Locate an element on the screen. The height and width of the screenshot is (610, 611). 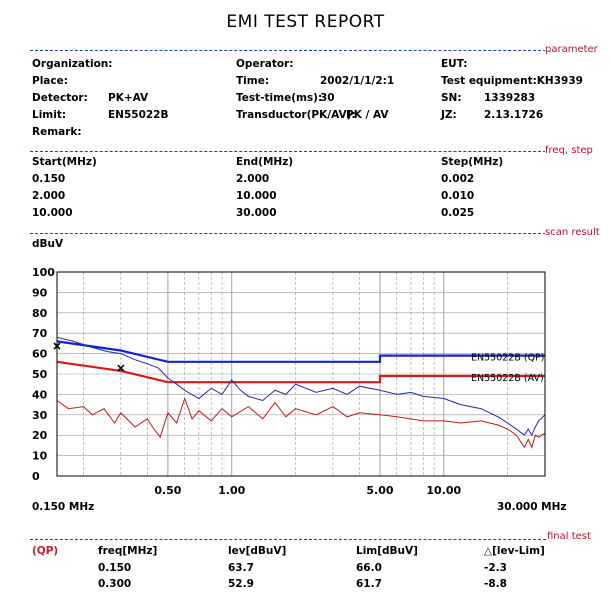
freq-row-step: 0.002 is located at coordinates (458, 179).